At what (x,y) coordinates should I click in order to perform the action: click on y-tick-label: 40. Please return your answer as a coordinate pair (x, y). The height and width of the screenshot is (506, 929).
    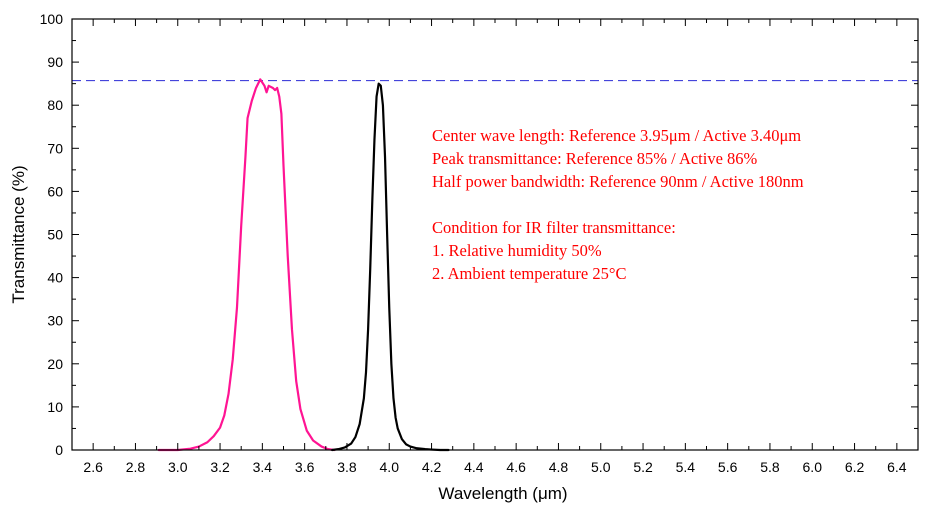
    Looking at the image, I should click on (55, 278).